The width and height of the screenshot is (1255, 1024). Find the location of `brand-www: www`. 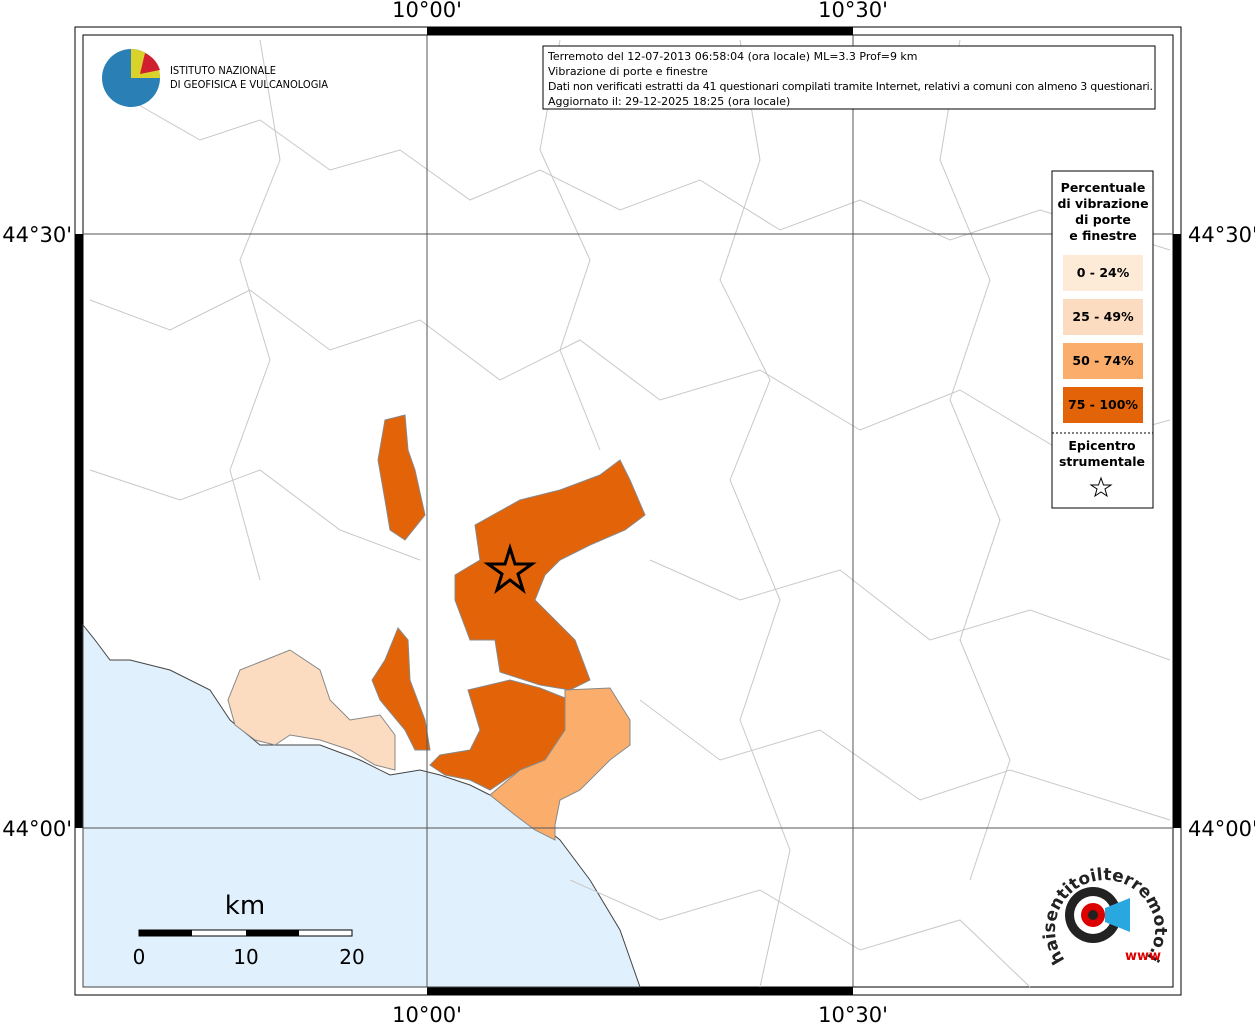

brand-www: www is located at coordinates (1143, 956).